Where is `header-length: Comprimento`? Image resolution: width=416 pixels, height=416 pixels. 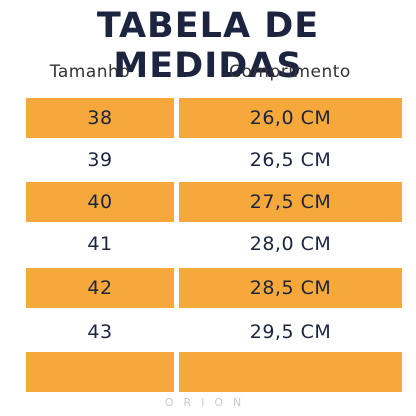
header-length: Comprimento is located at coordinates (290, 72).